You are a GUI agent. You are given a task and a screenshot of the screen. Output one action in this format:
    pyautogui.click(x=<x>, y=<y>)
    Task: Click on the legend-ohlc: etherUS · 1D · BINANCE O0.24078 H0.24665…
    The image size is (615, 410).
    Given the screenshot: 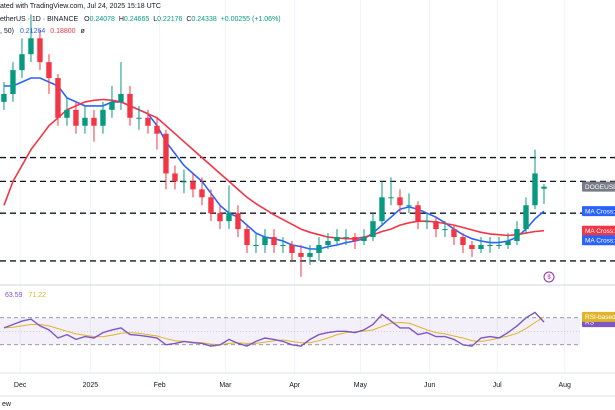 What is the action you would take?
    pyautogui.click(x=140, y=19)
    